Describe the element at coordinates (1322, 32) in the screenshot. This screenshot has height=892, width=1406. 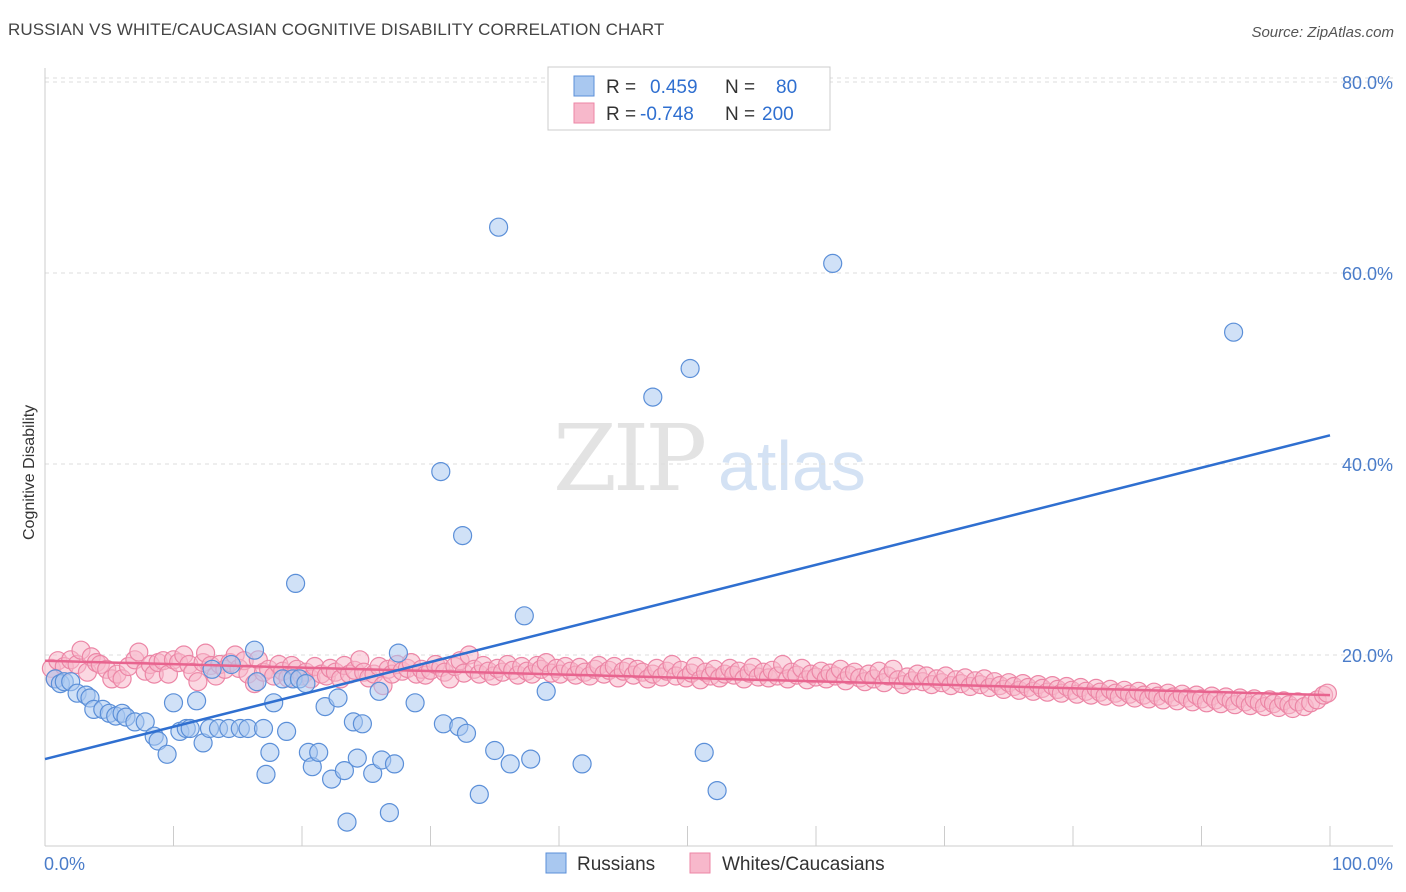
I see `source-label: Source: ZipAtlas.com` at that location.